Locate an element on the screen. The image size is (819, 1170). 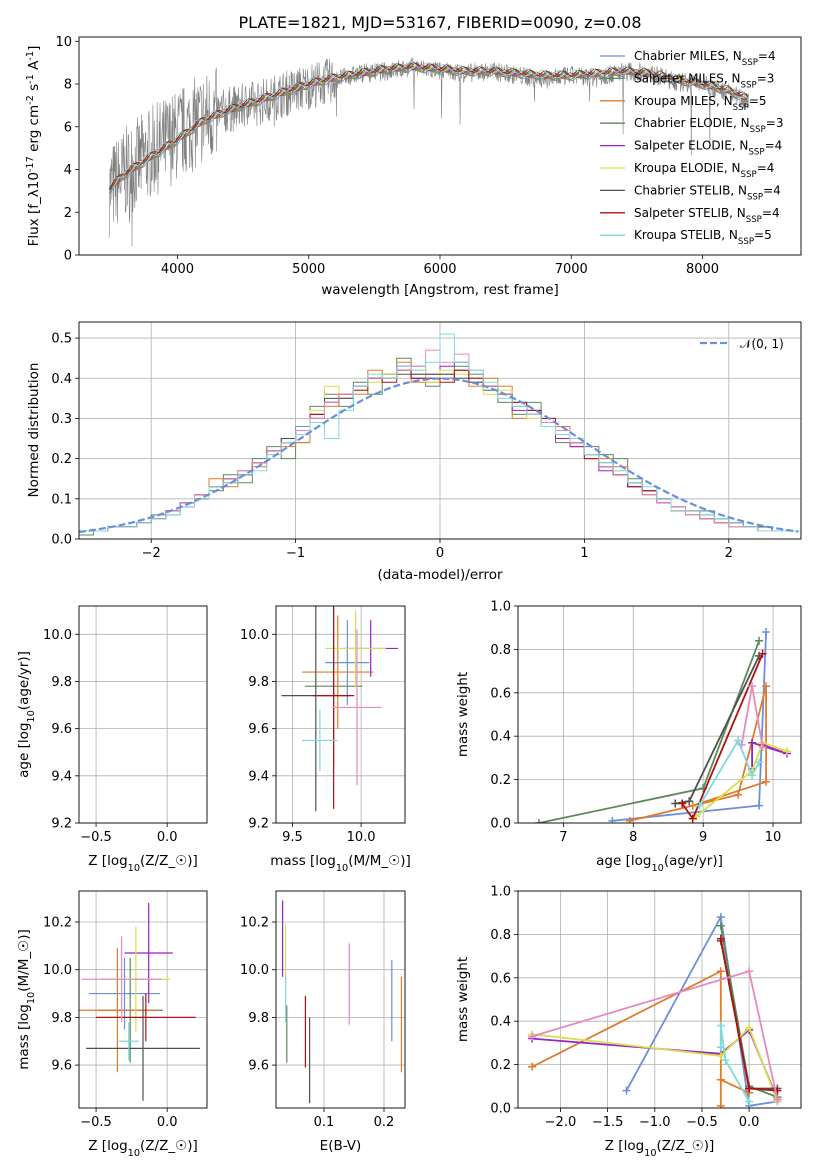
xlabel: mass [log10(M/M_☉)] is located at coordinates (340, 863).